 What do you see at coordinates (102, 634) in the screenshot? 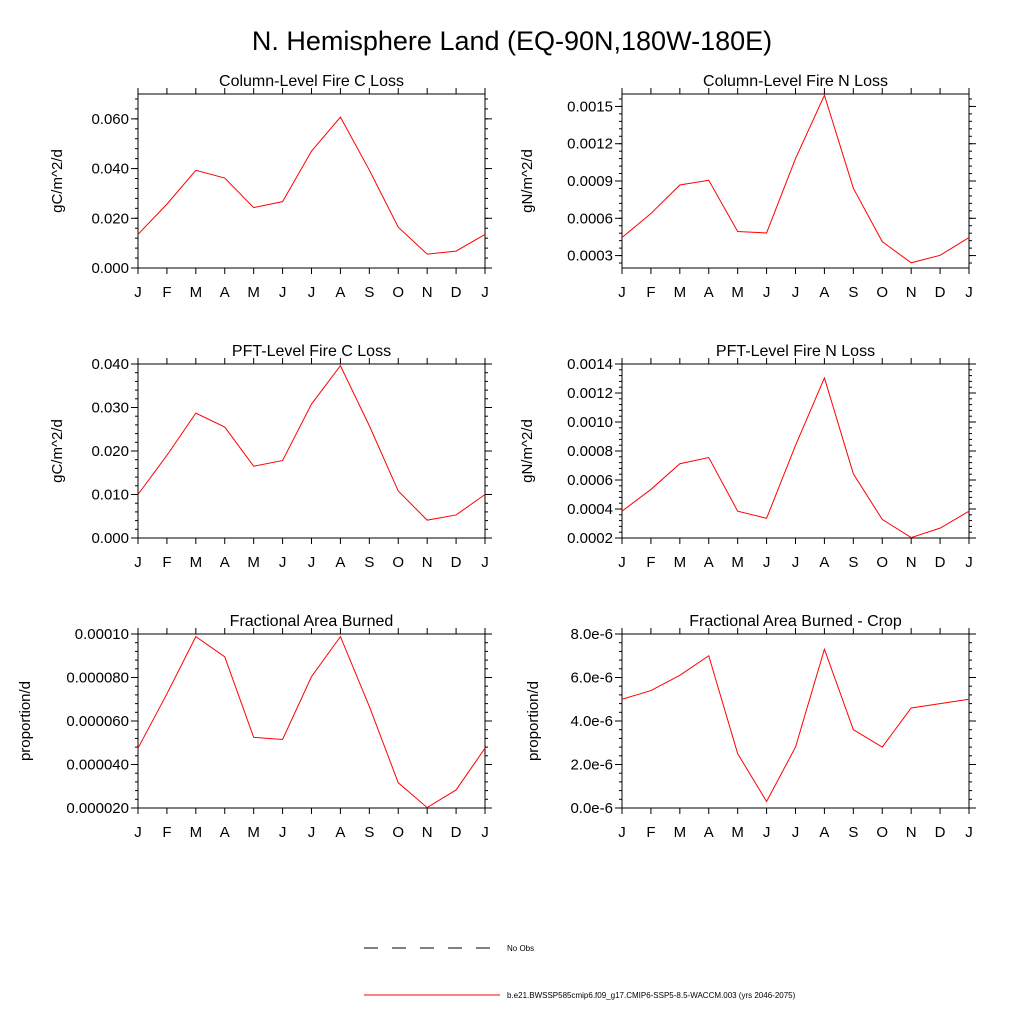
I see `y-tick-label: 0.00010` at bounding box center [102, 634].